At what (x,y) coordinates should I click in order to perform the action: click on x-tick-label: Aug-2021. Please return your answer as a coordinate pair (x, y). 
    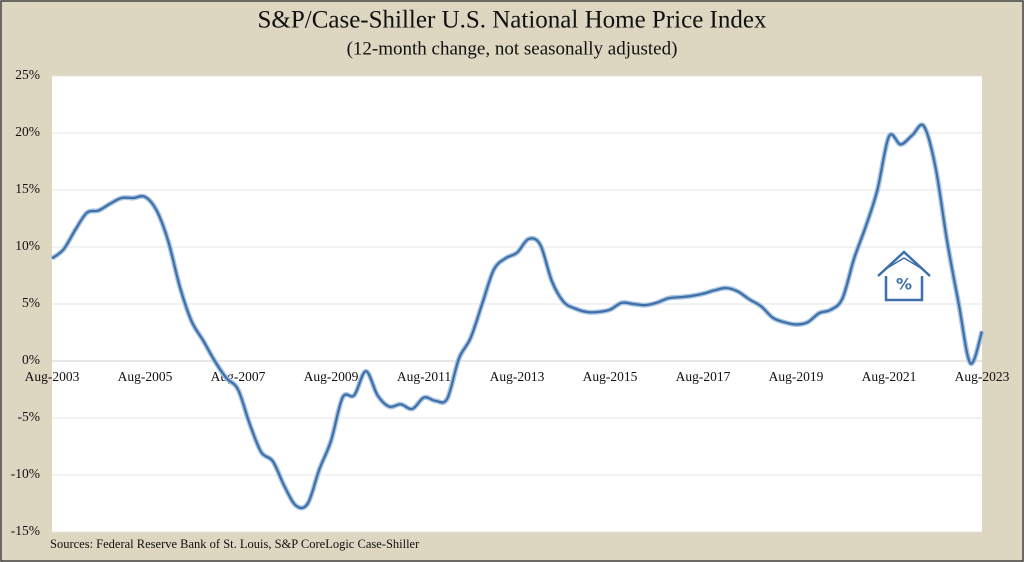
    Looking at the image, I should click on (889, 376).